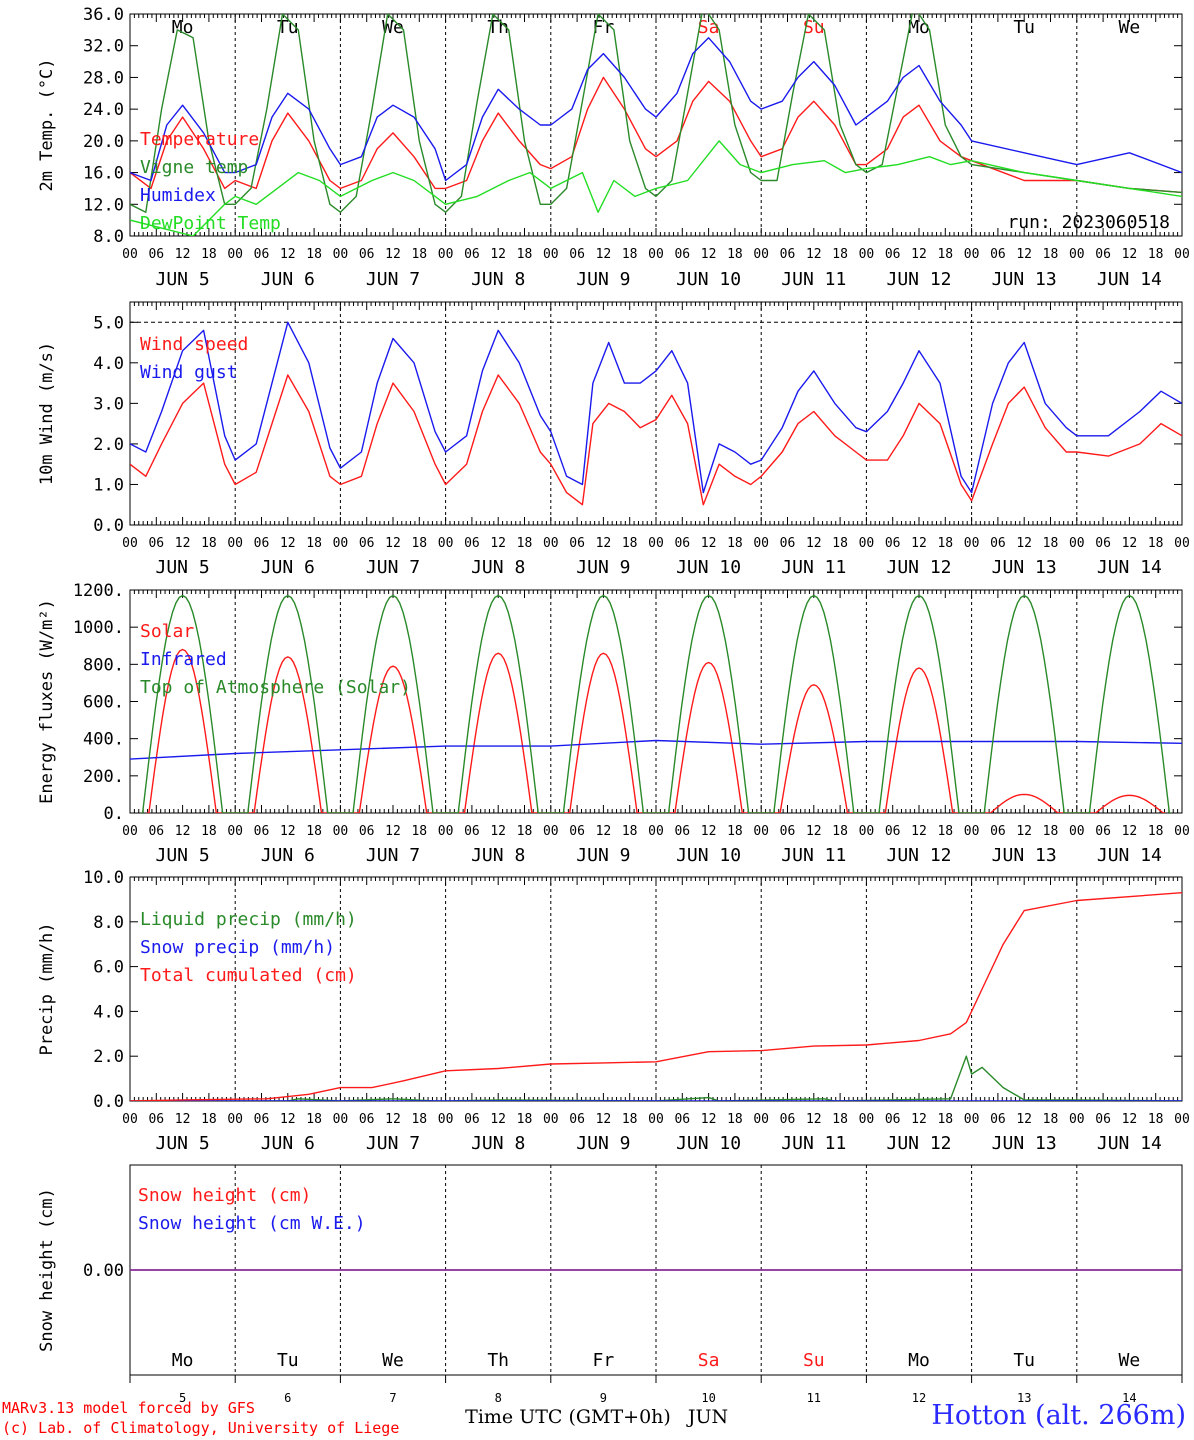 The image size is (1194, 1440). Describe the element at coordinates (708, 1398) in the screenshot. I see `day-number-label: 10` at that location.